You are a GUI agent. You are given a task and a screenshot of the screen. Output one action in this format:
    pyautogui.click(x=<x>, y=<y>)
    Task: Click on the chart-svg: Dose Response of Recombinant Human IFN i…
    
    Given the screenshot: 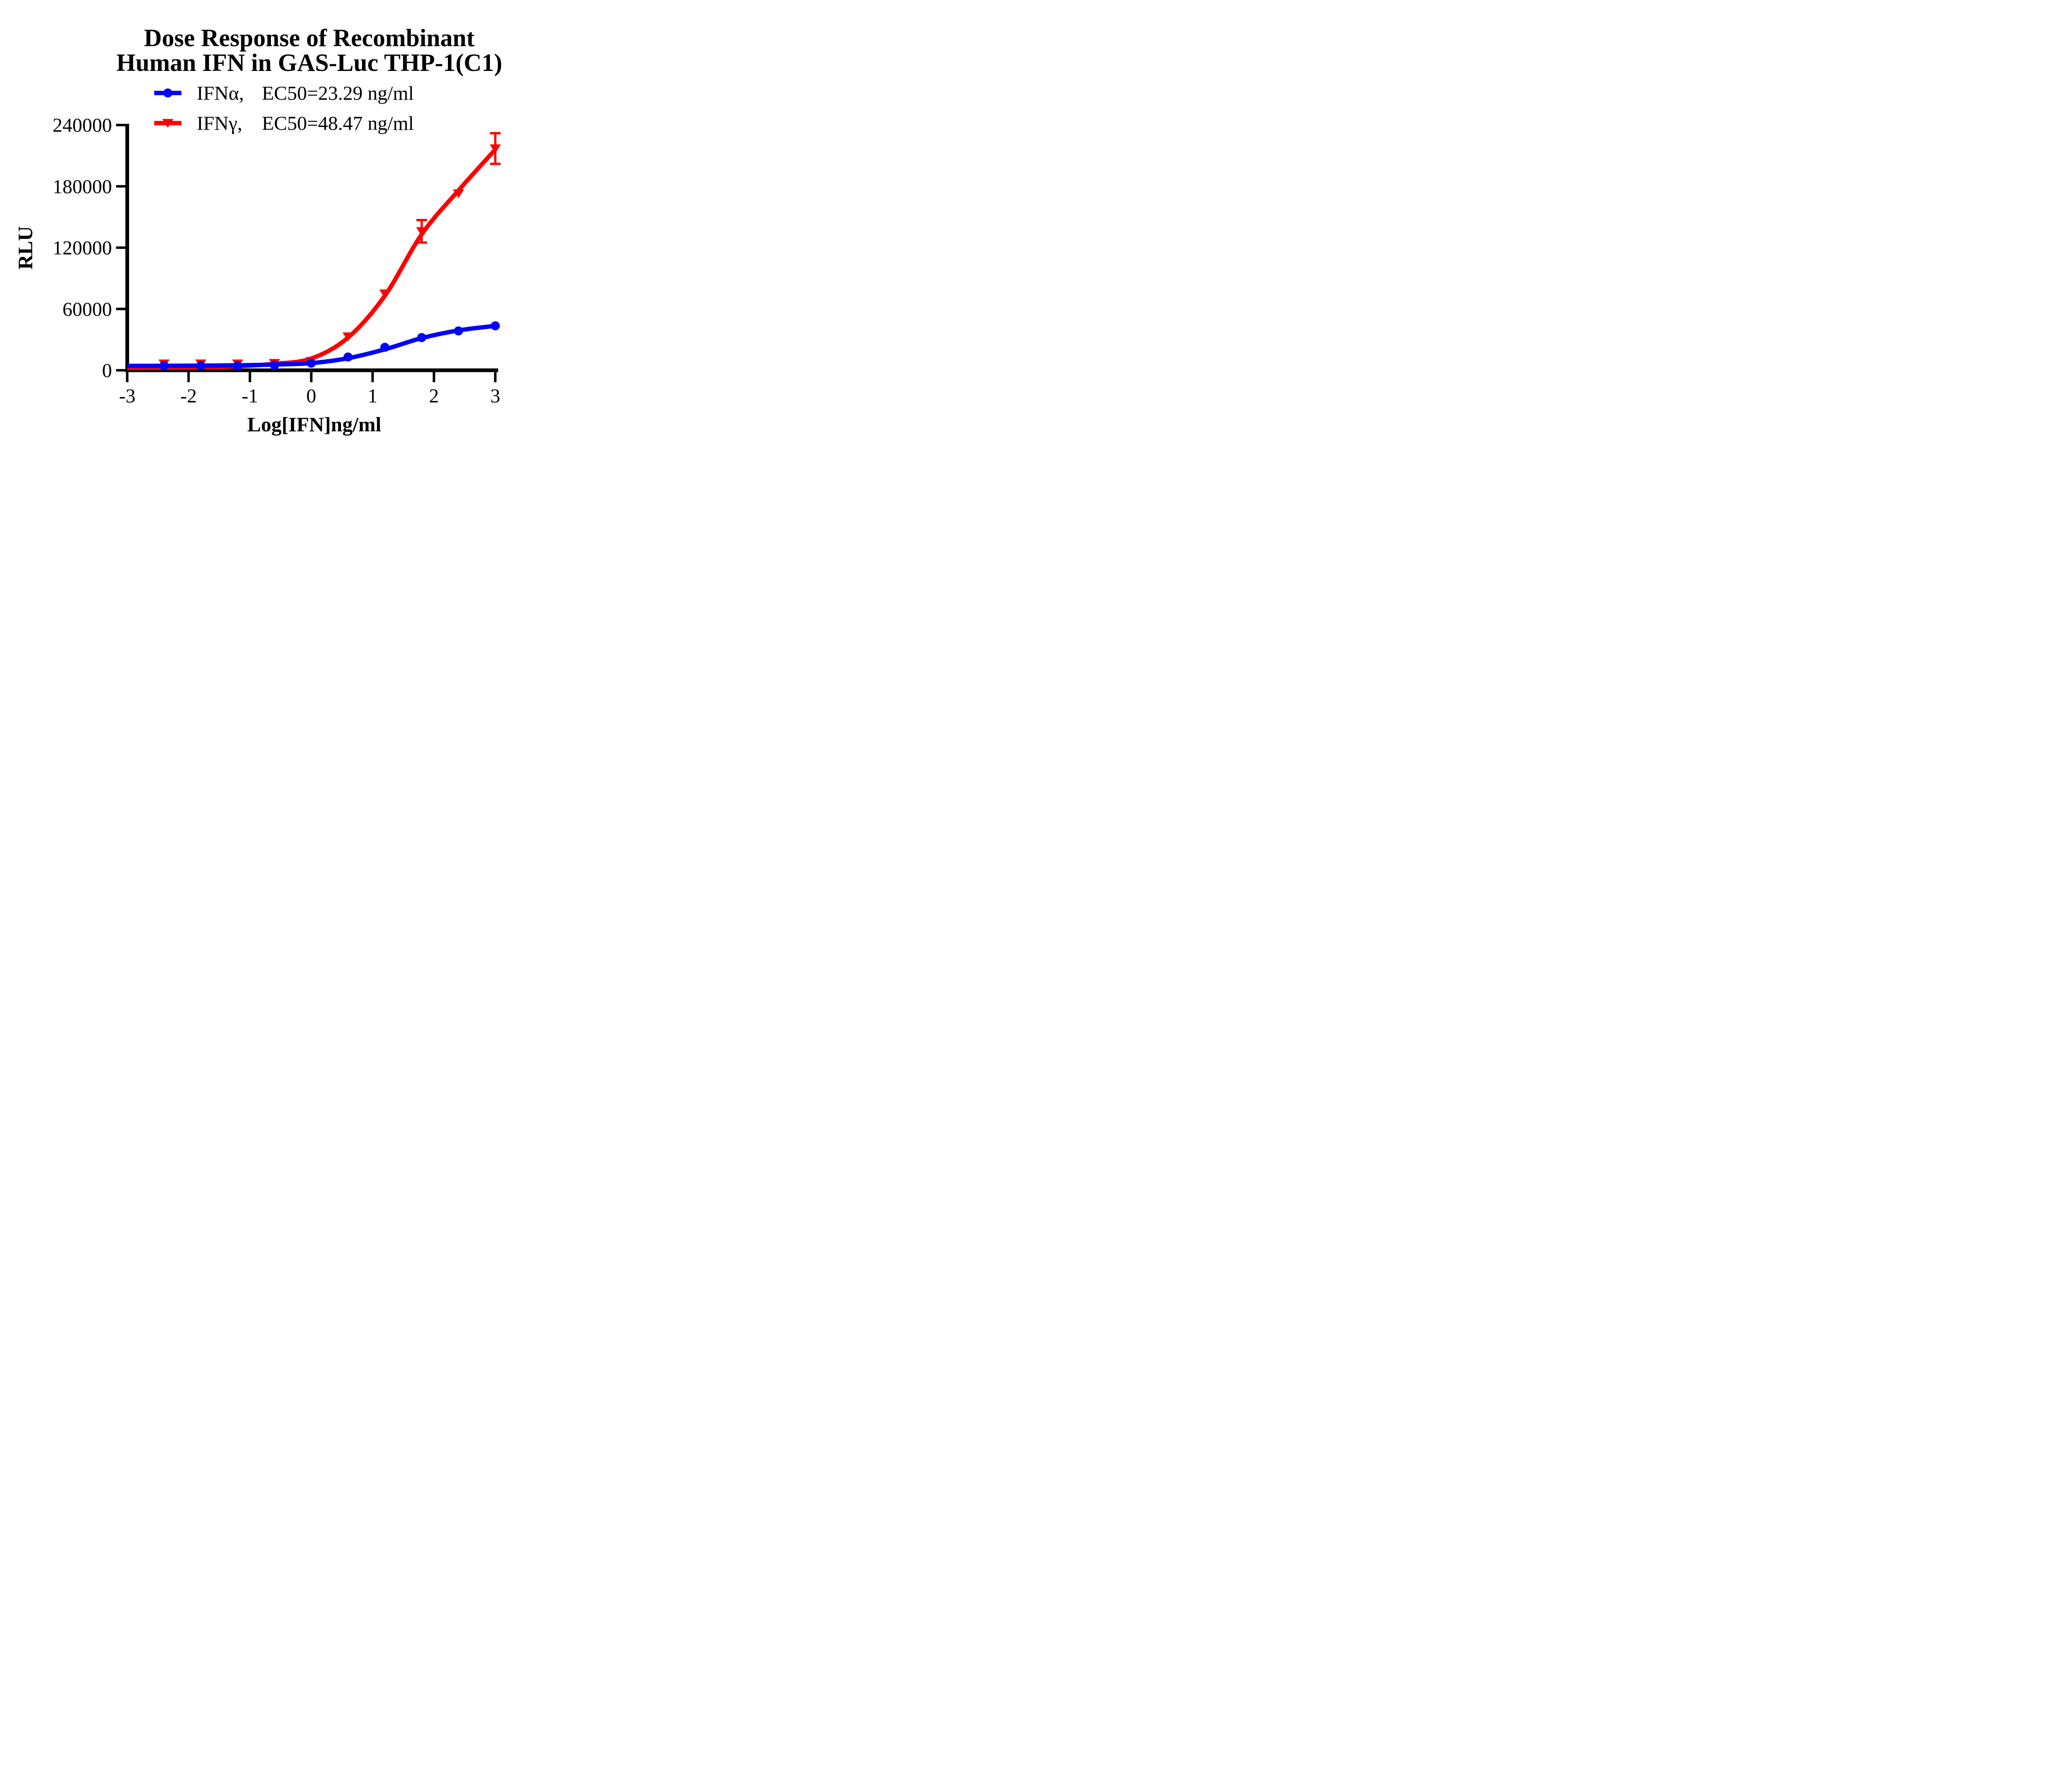 What is the action you would take?
    pyautogui.click(x=258, y=230)
    